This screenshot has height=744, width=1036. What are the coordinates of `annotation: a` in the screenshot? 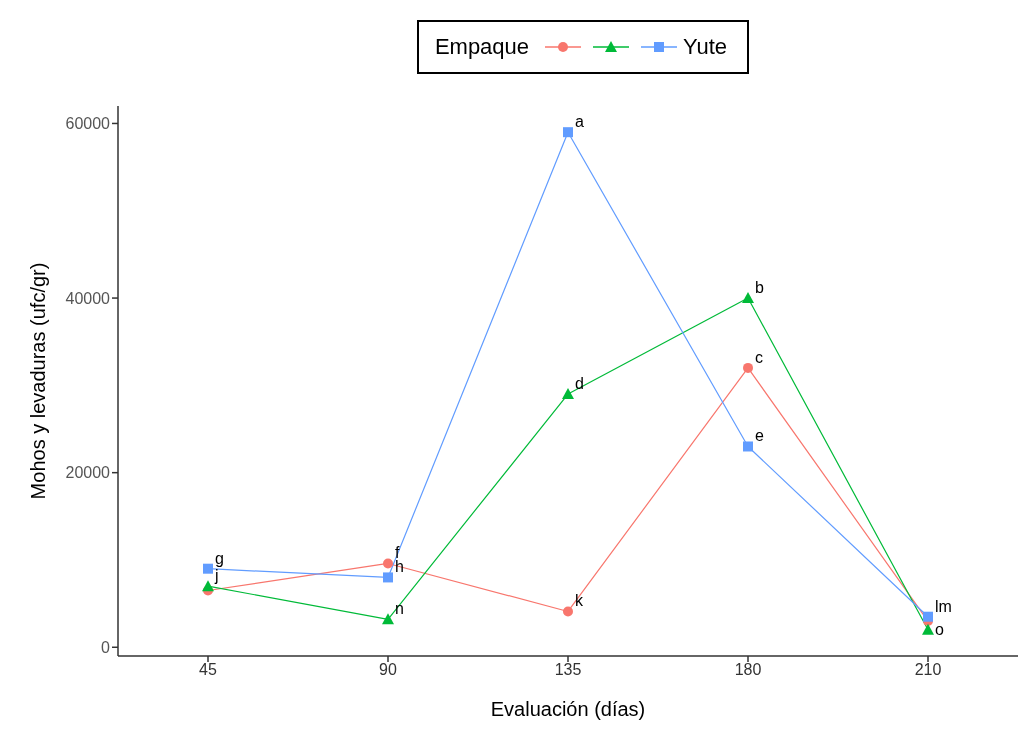 It's located at (579, 122).